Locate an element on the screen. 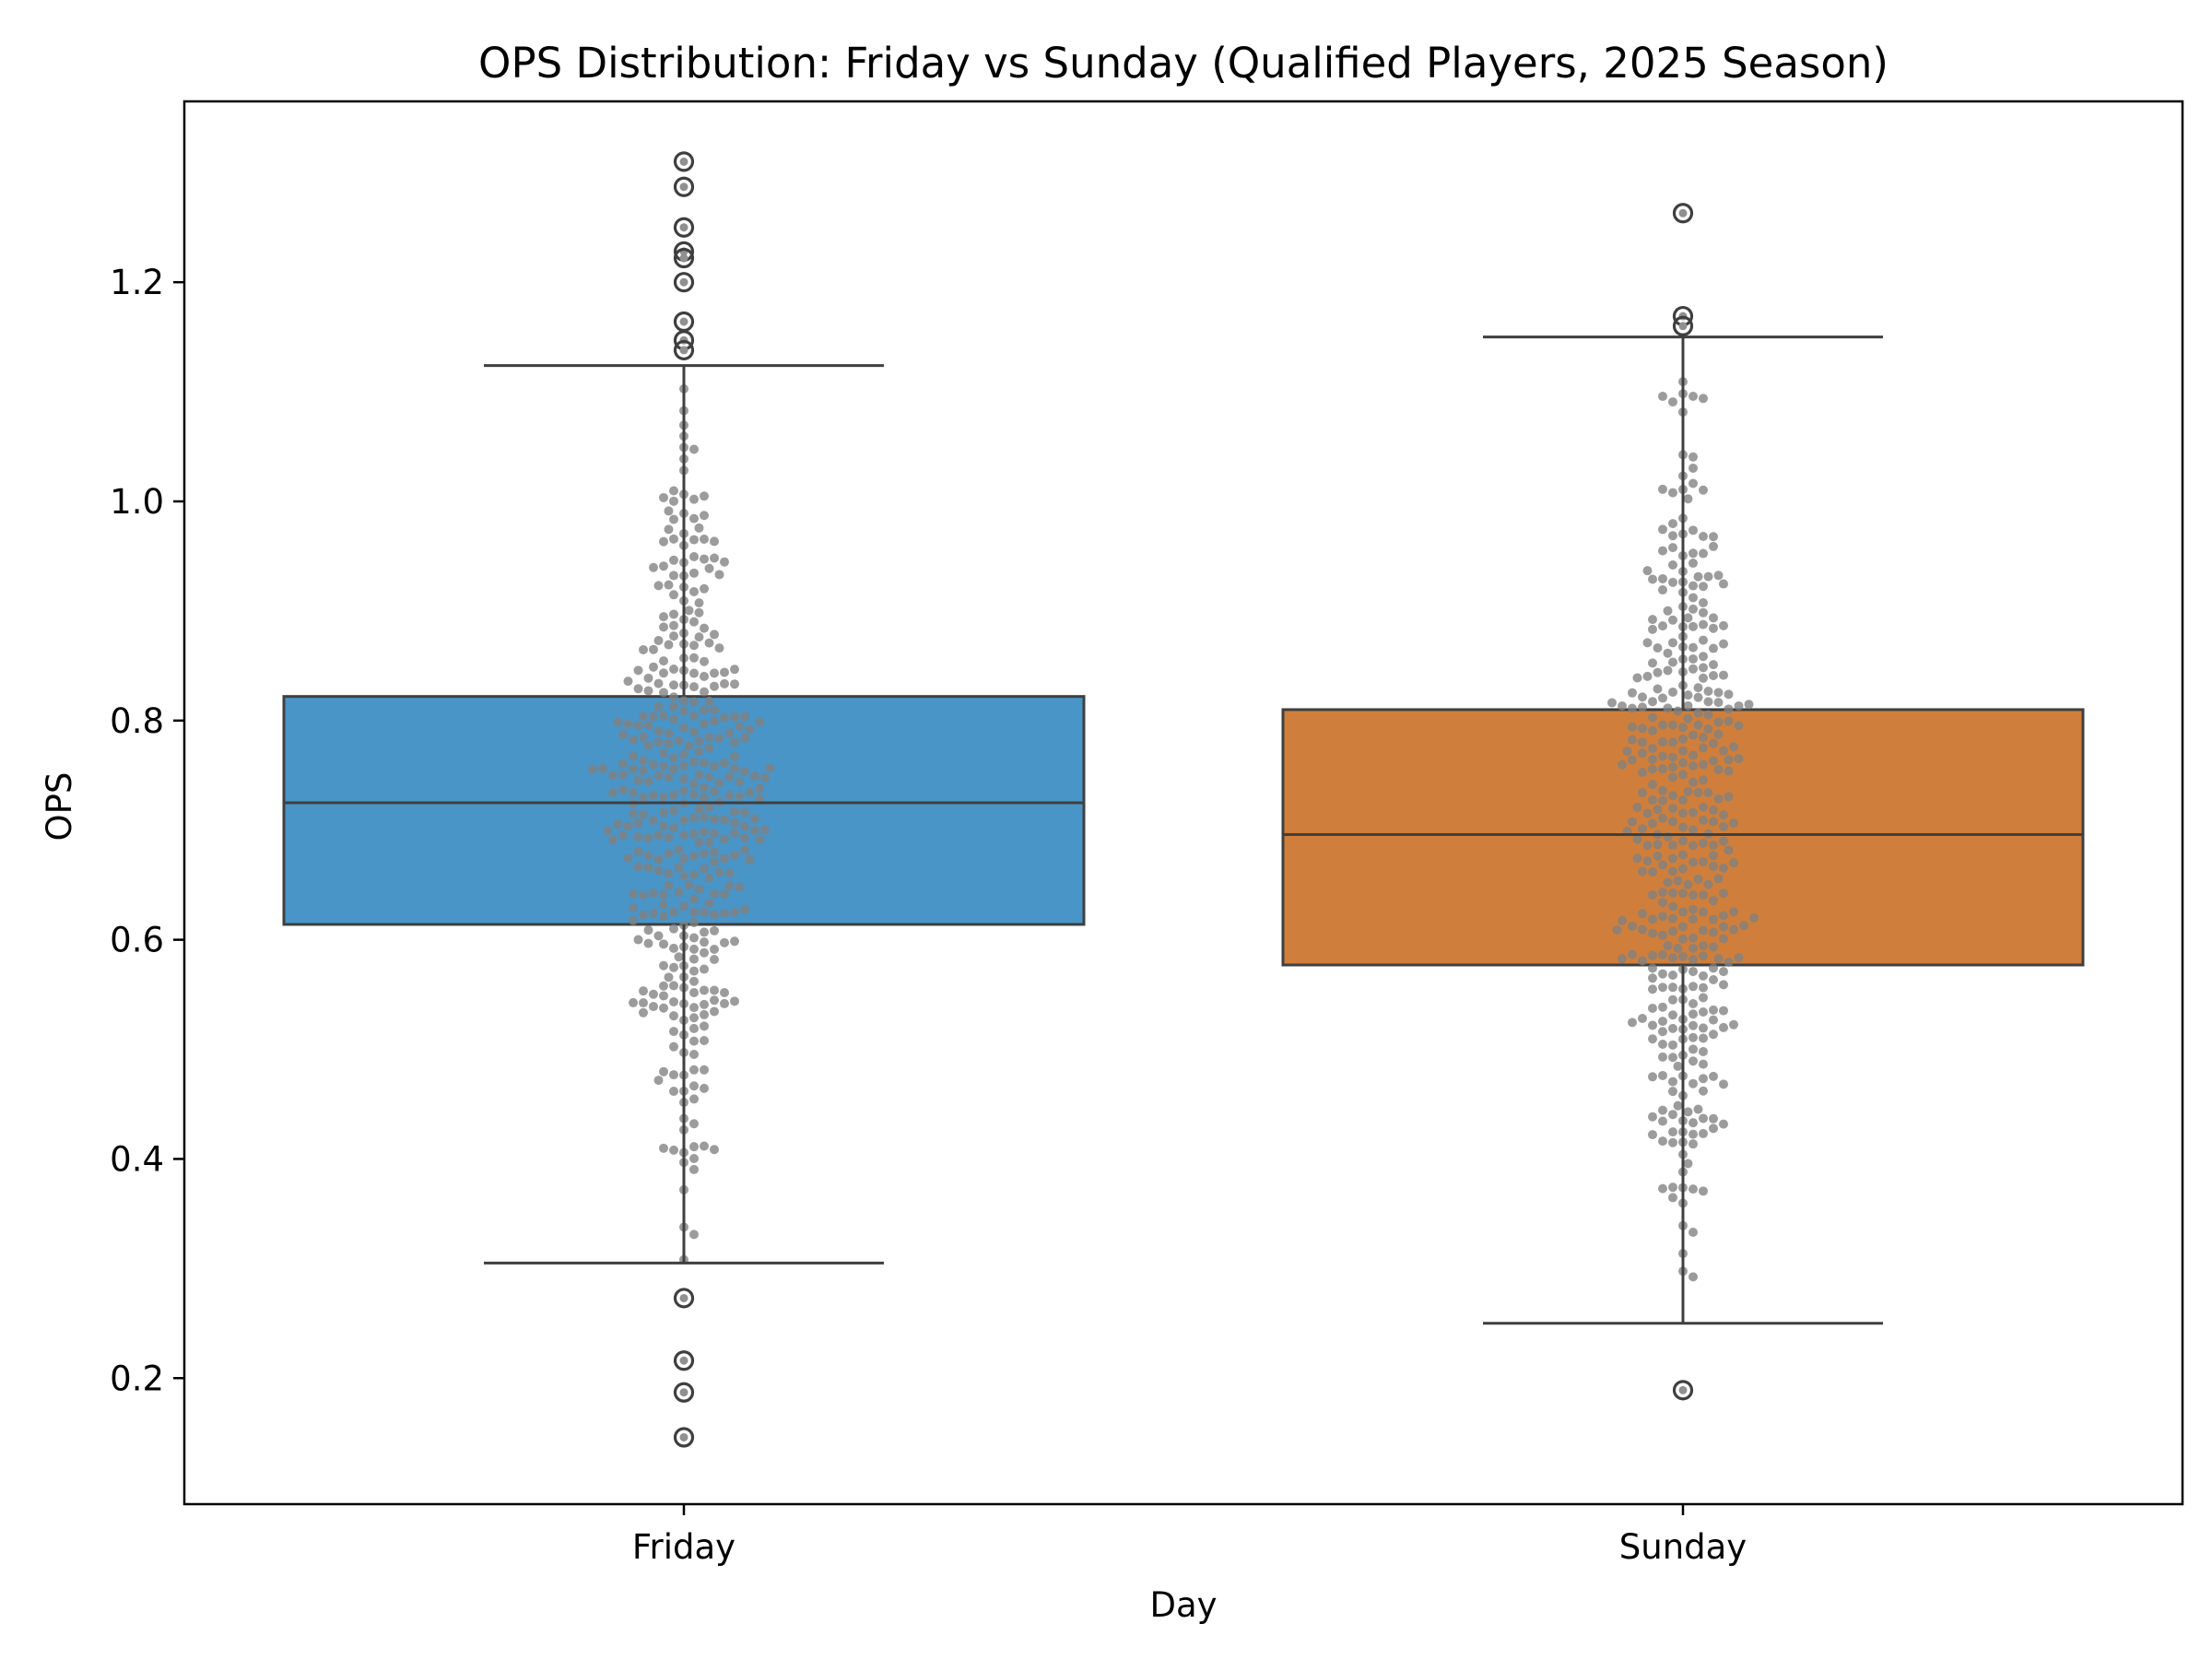 The width and height of the screenshot is (2212, 1659). x-tick-label-friday: Friday is located at coordinates (683, 1547).